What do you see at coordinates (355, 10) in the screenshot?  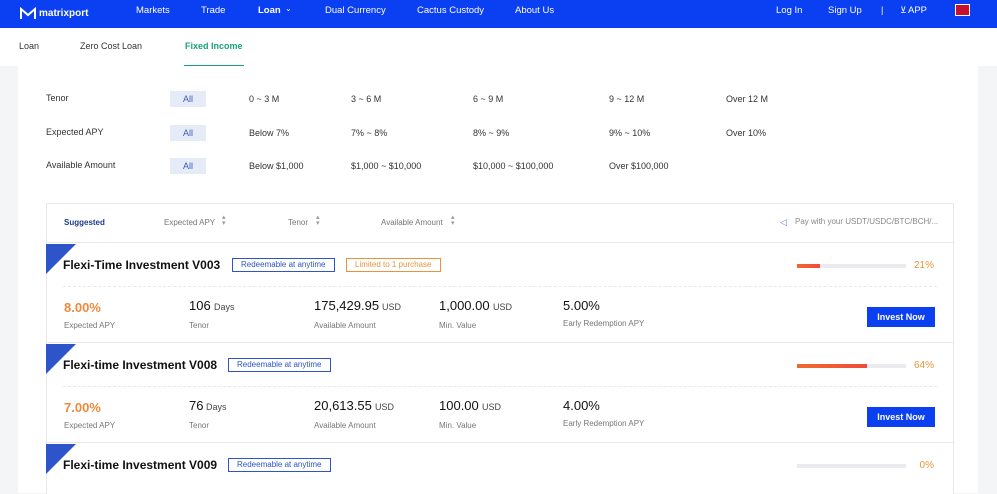 I see `nav-link: Dual Currency` at bounding box center [355, 10].